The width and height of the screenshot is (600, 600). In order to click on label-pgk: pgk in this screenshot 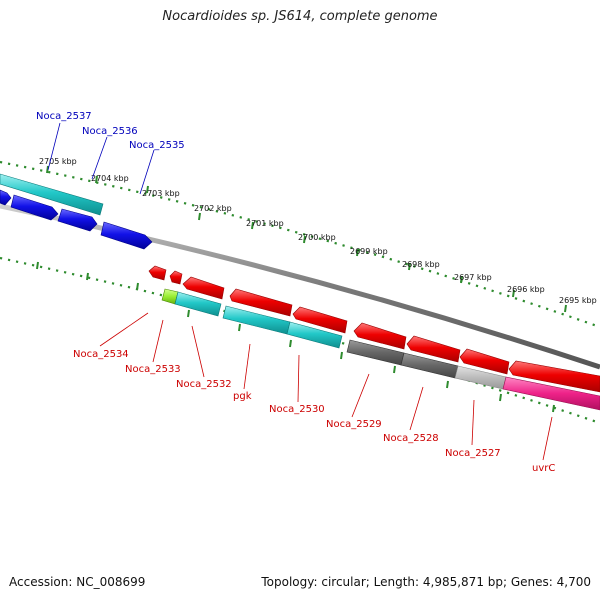, I will do `click(242, 396)`.